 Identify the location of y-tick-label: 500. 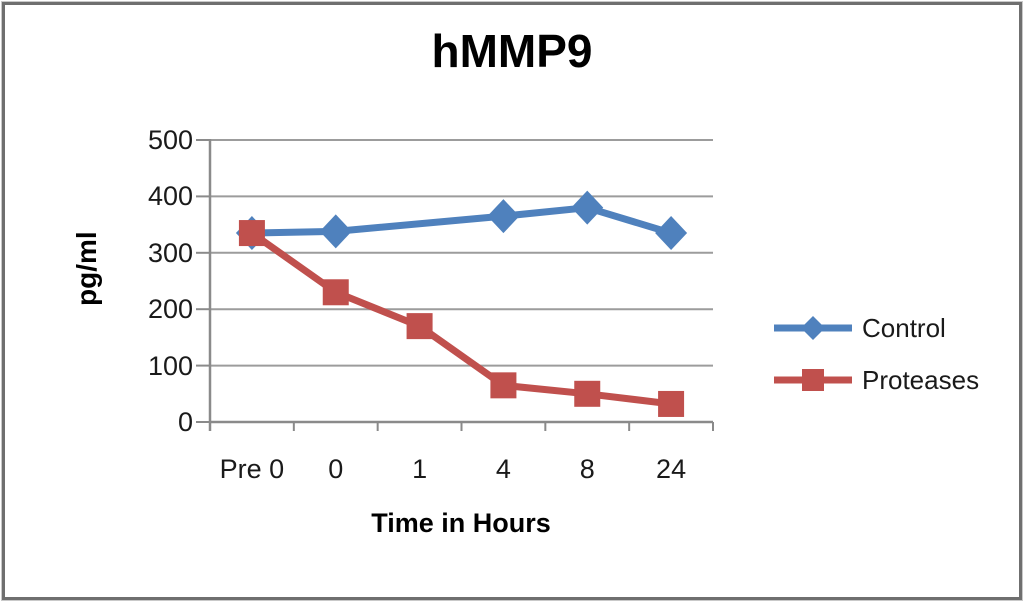
(170, 140).